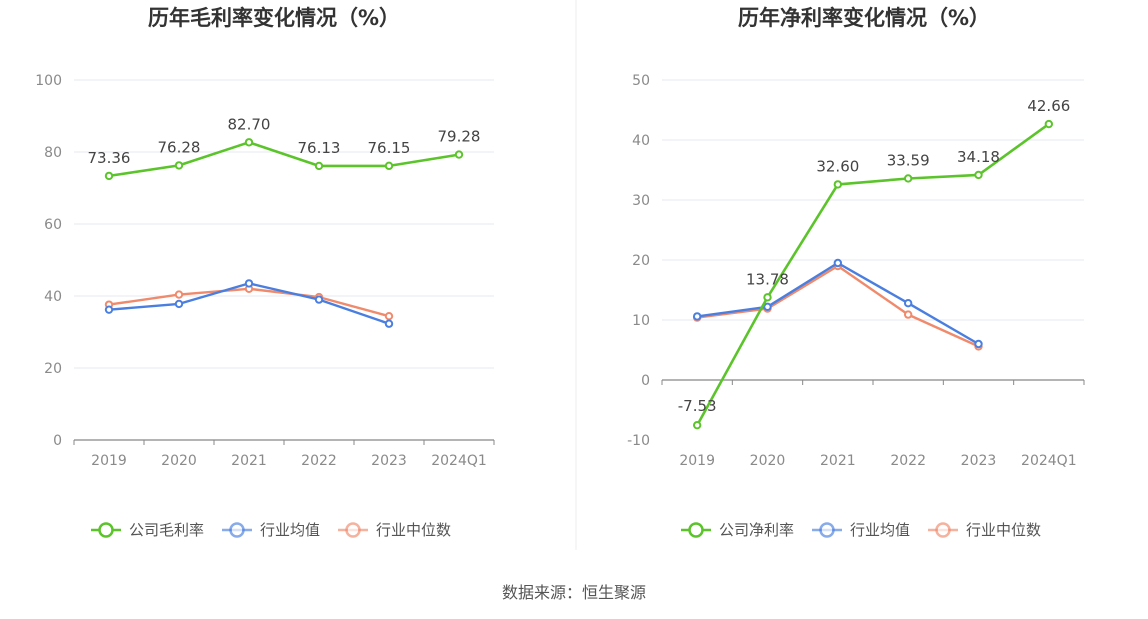  Describe the element at coordinates (1048, 106) in the screenshot. I see `data-label: 42.66` at that location.